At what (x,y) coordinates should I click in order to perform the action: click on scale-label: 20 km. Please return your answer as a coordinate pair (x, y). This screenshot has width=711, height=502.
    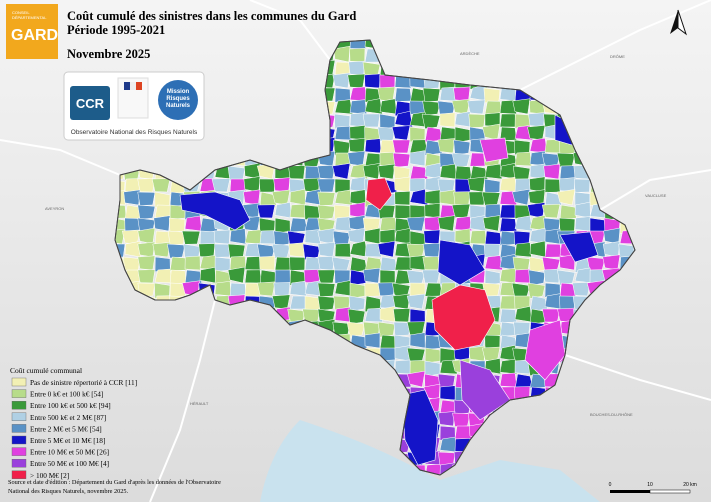
    Looking at the image, I should click on (690, 485).